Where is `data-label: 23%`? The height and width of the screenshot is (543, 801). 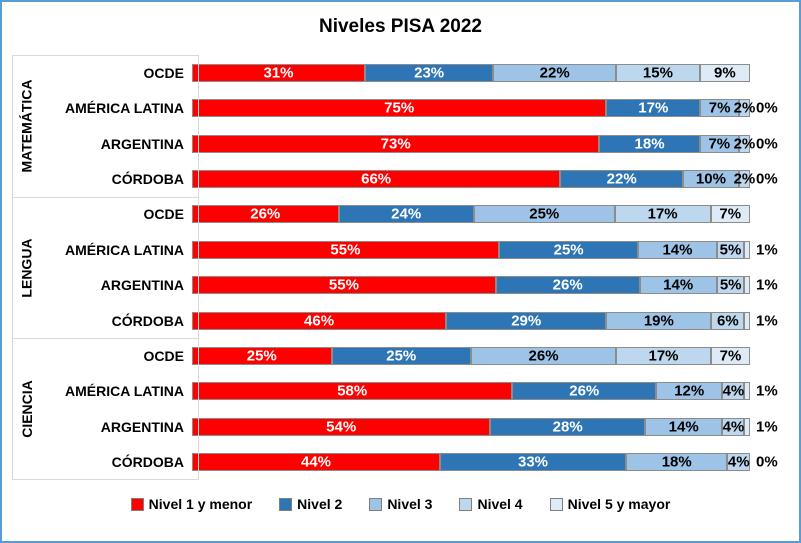
data-label: 23% is located at coordinates (429, 73).